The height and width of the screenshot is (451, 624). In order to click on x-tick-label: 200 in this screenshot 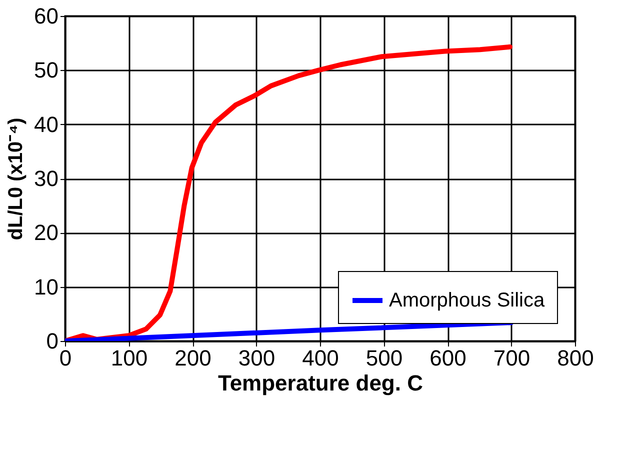, I will do `click(193, 358)`.